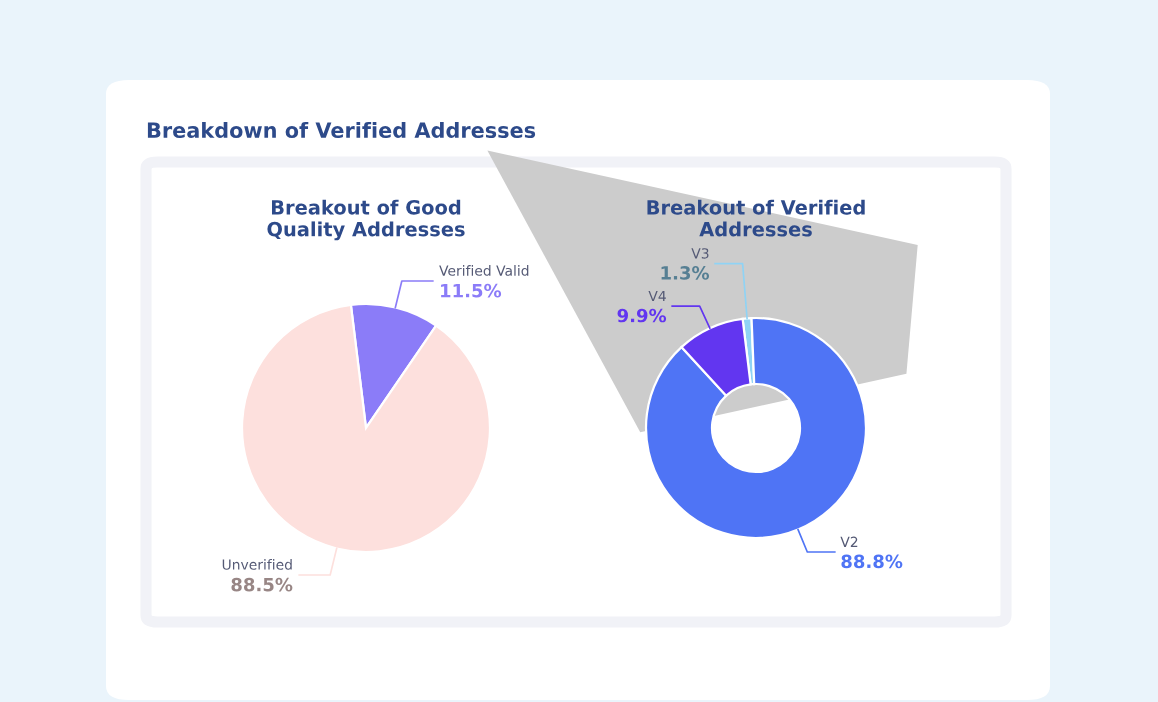  I want to click on data-label: 88.5%, so click(262, 584).